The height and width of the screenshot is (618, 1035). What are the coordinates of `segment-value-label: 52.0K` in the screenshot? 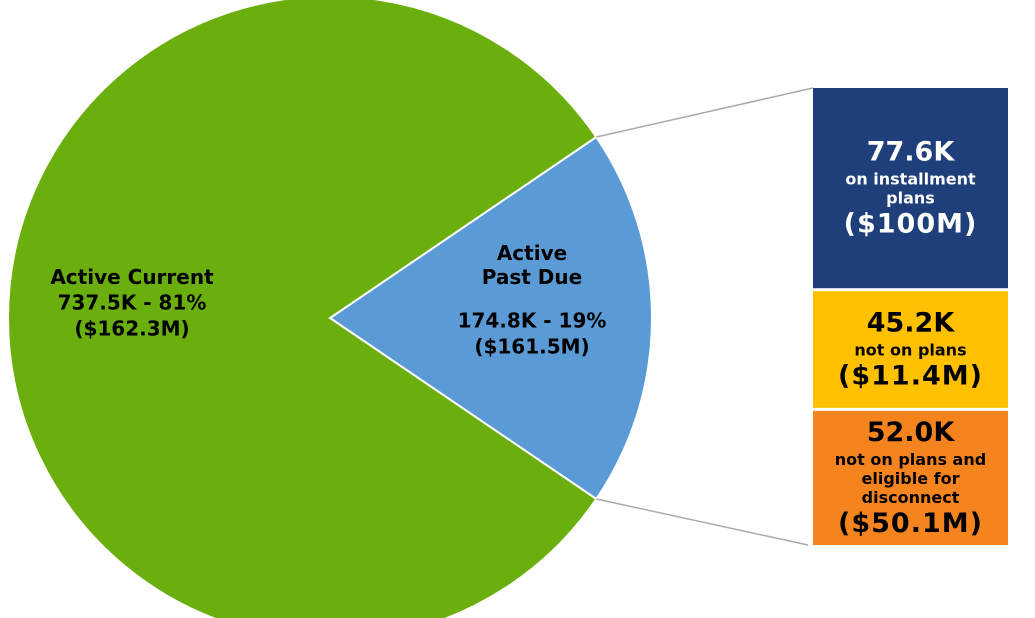 It's located at (911, 432).